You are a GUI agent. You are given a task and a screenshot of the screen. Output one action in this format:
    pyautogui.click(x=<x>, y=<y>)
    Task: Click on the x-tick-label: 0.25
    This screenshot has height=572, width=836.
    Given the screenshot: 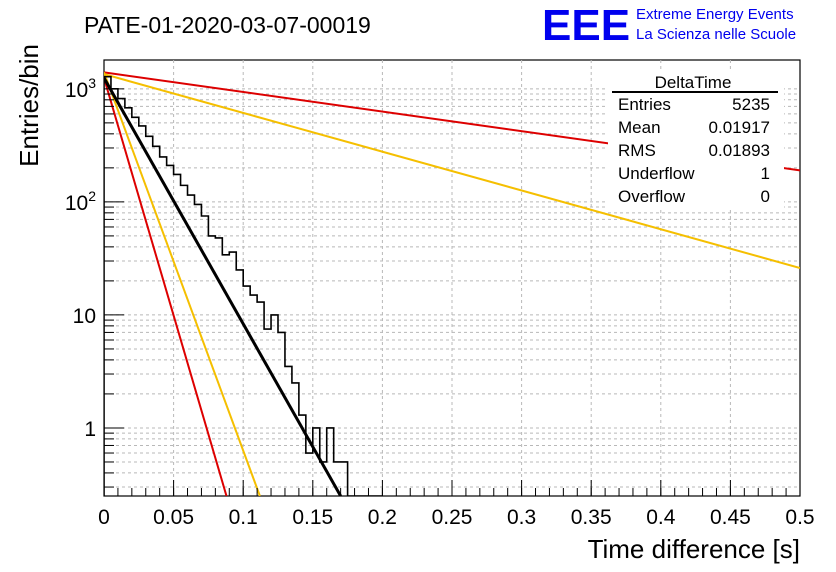 What is the action you would take?
    pyautogui.click(x=452, y=517)
    